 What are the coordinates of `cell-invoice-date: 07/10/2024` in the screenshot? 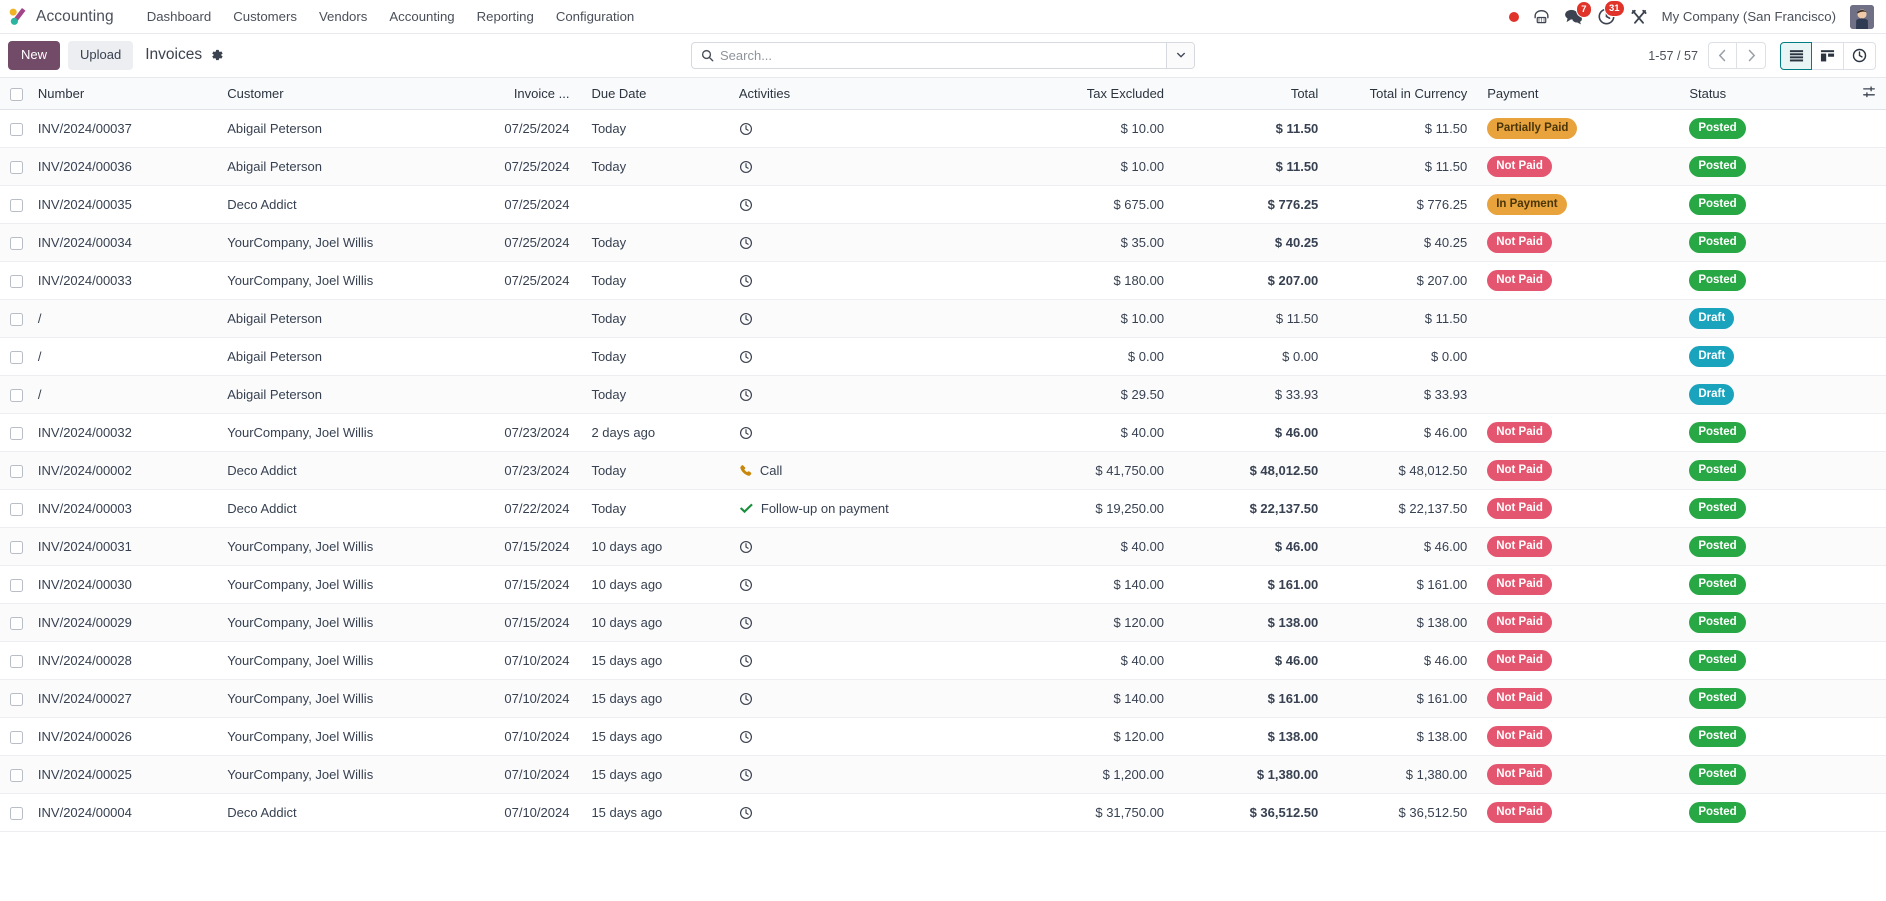 It's located at (526, 812).